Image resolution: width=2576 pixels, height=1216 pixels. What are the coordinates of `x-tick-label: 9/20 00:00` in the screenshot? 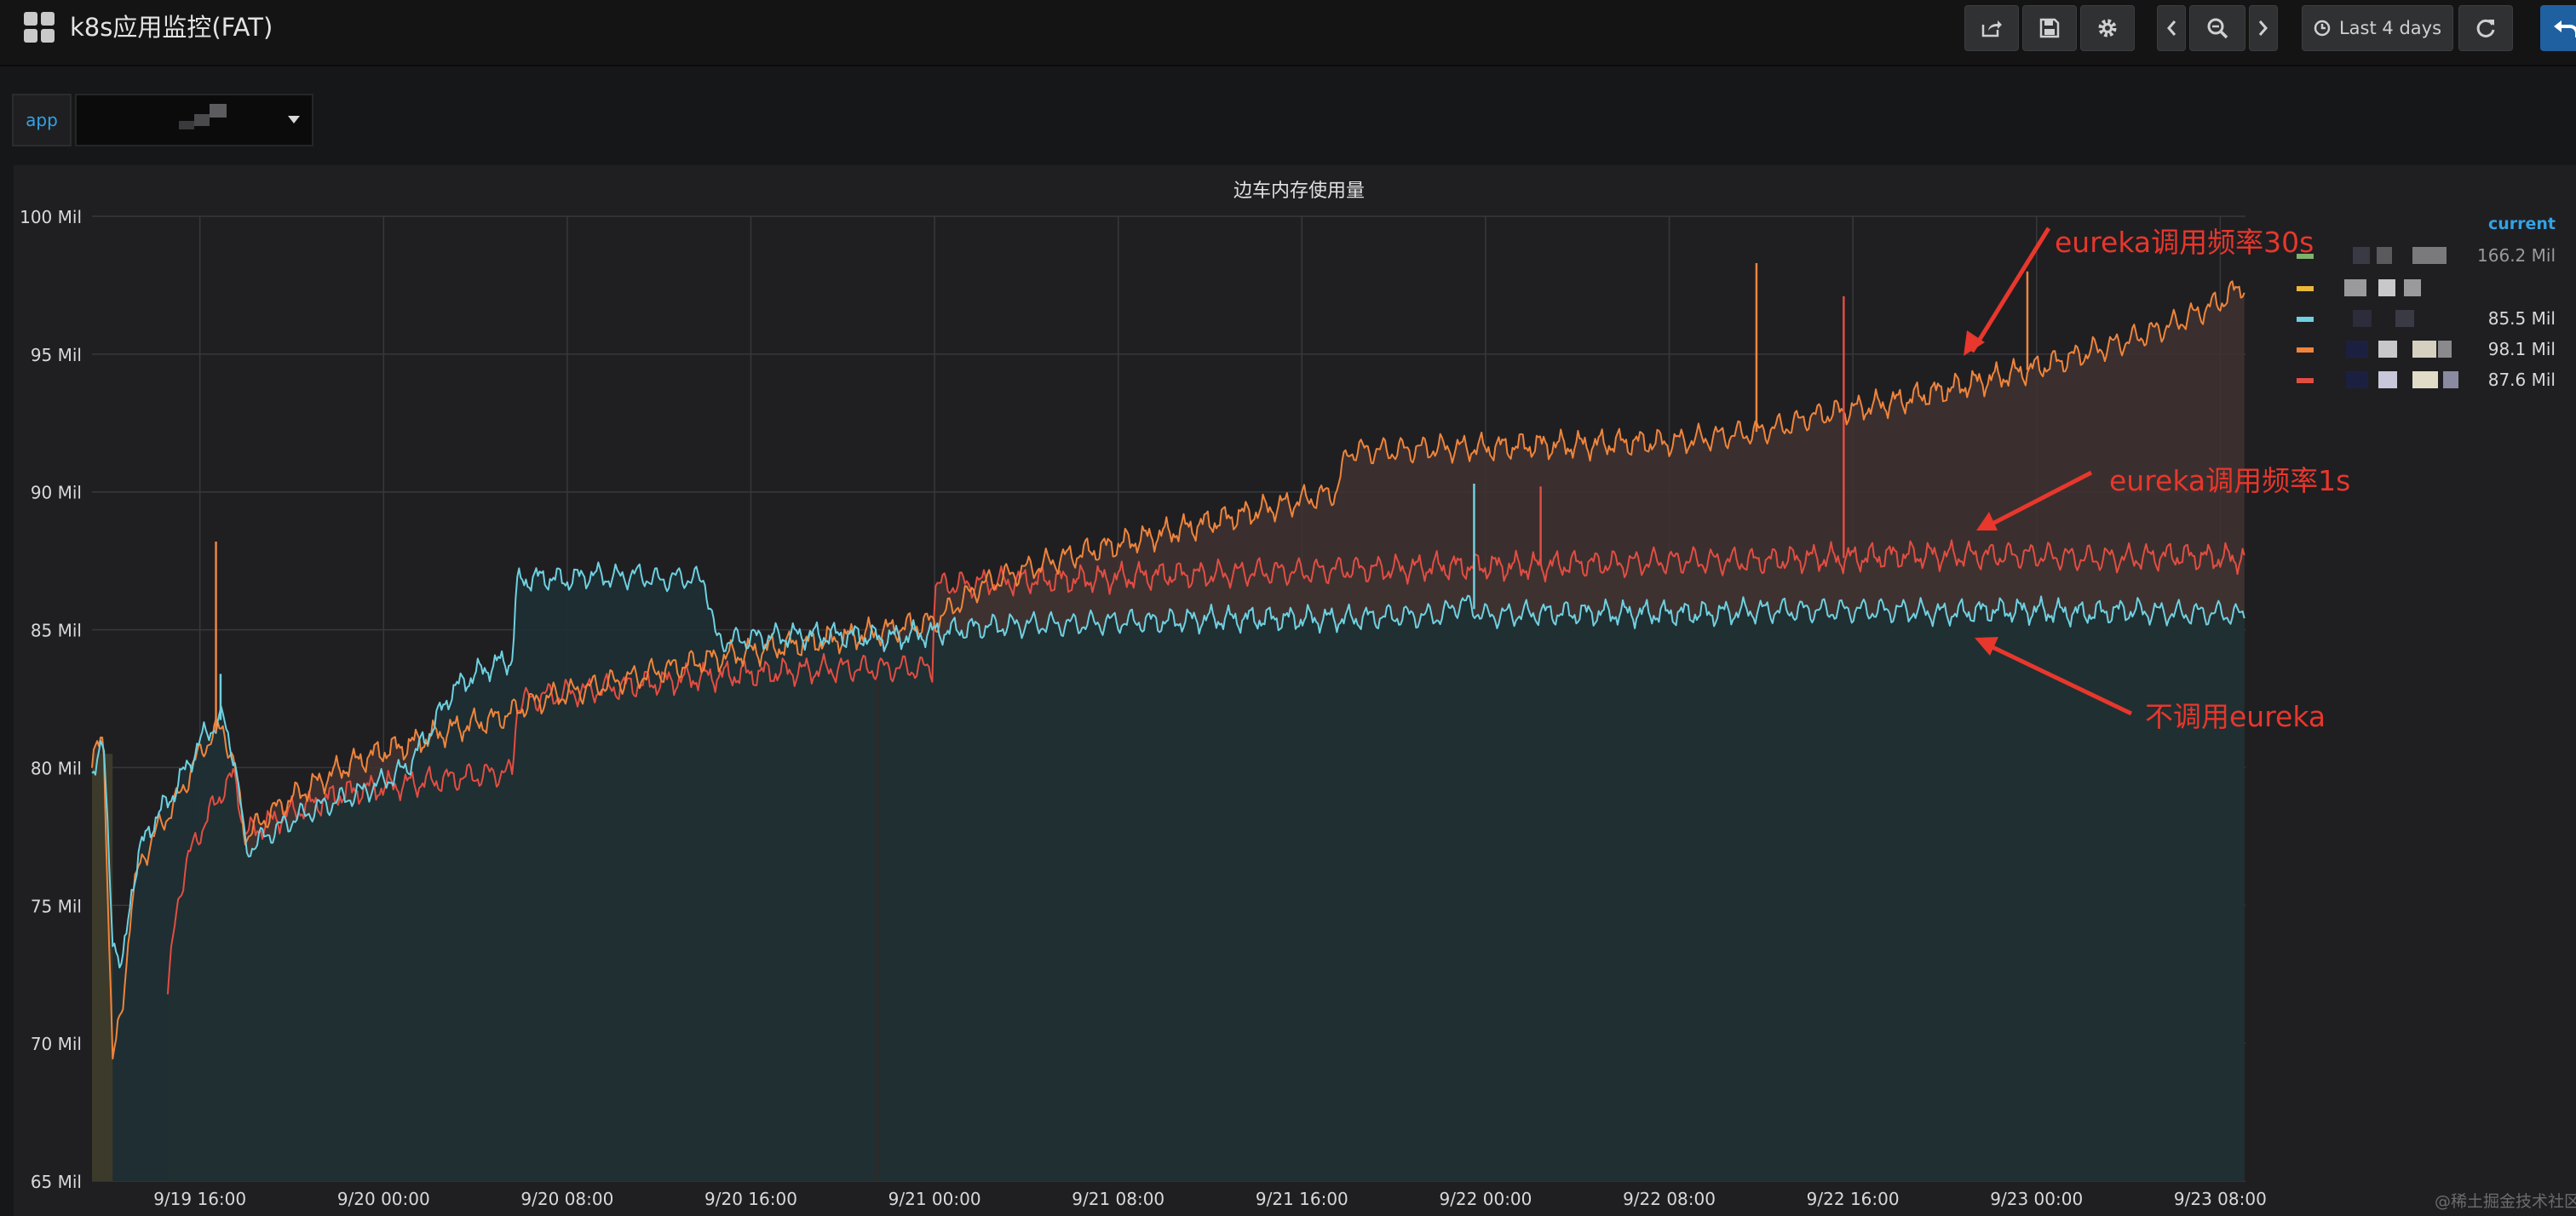 It's located at (383, 1199).